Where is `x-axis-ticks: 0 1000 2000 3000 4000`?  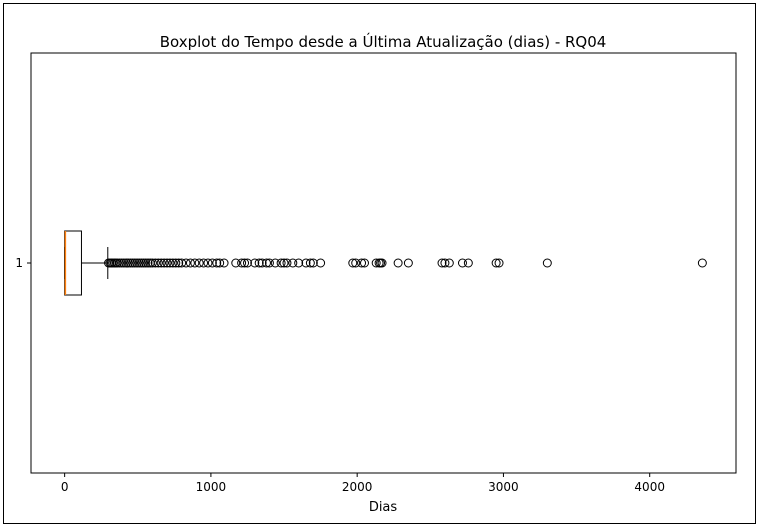 x-axis-ticks: 0 1000 2000 3000 4000 is located at coordinates (363, 483).